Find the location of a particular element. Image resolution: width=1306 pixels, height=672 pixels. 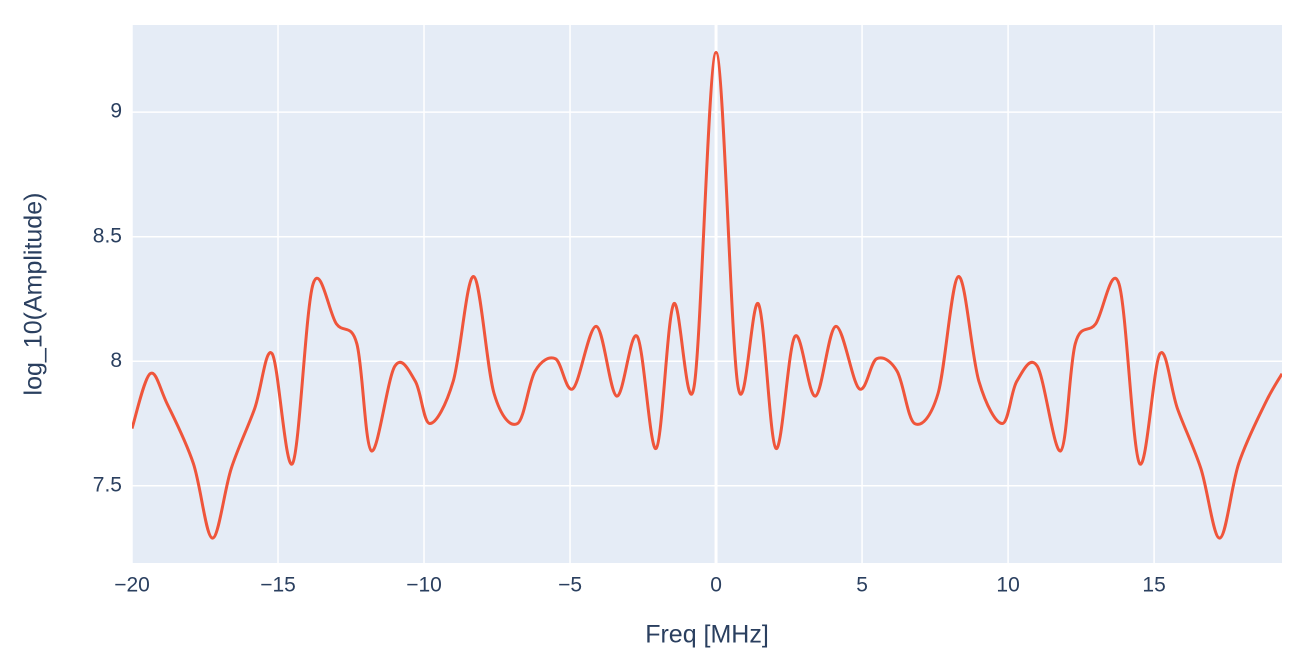

y-tick-label: 9 is located at coordinates (116, 111).